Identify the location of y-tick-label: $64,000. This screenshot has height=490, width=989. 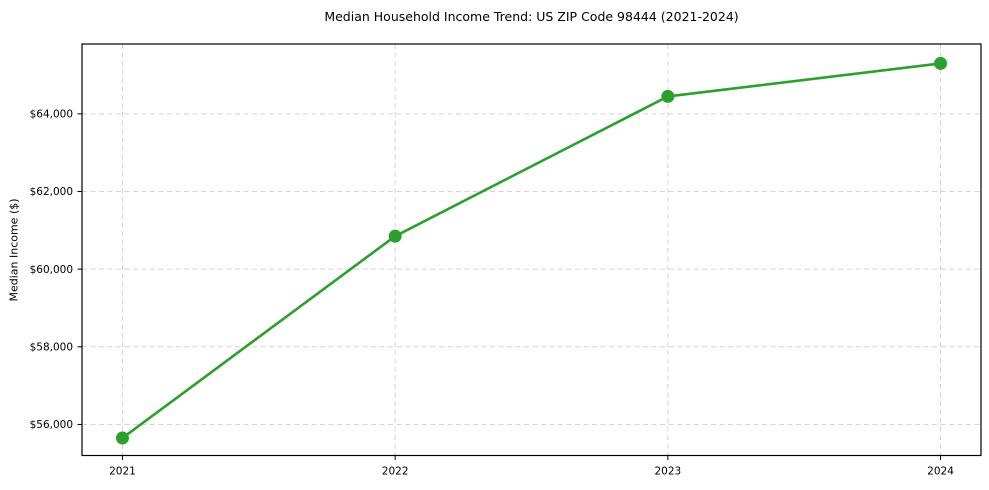
(51, 115).